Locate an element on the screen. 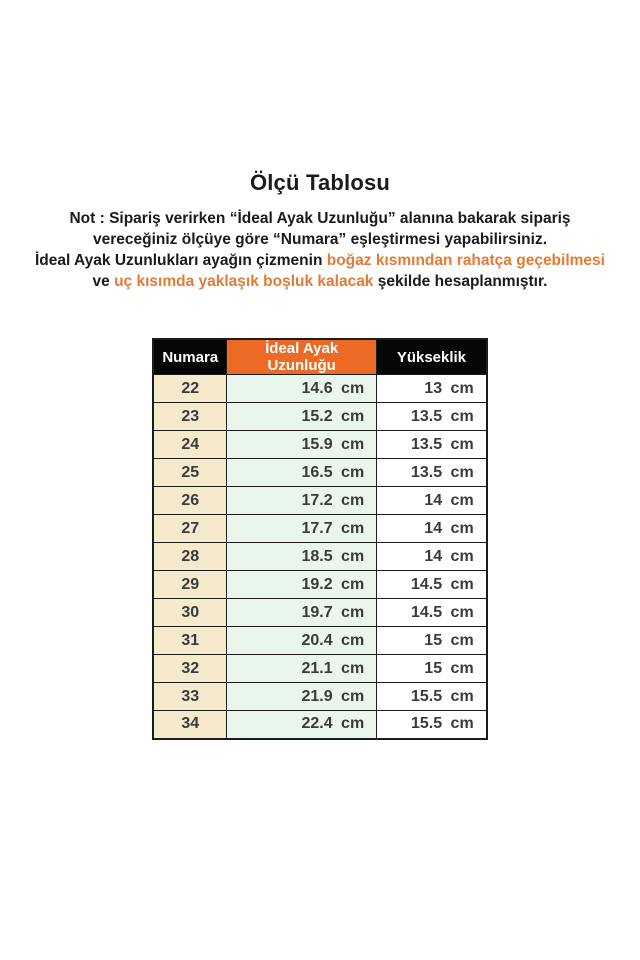 Image resolution: width=640 pixels, height=960 pixels. cell-numara: 23 is located at coordinates (190, 416).